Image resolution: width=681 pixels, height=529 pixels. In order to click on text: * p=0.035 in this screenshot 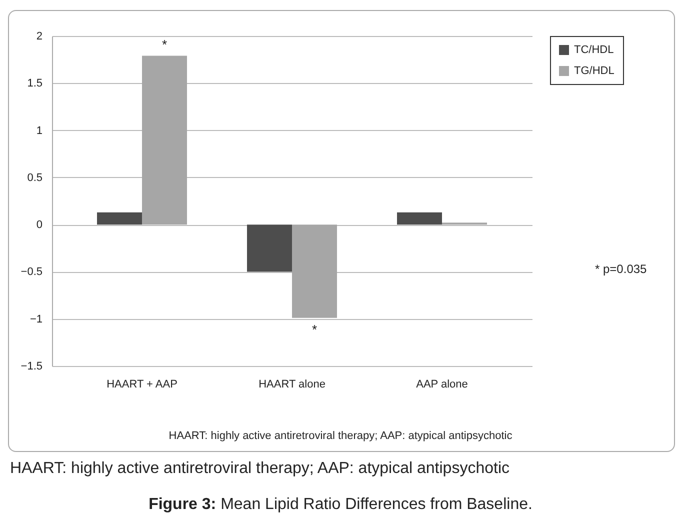, I will do `click(621, 269)`.